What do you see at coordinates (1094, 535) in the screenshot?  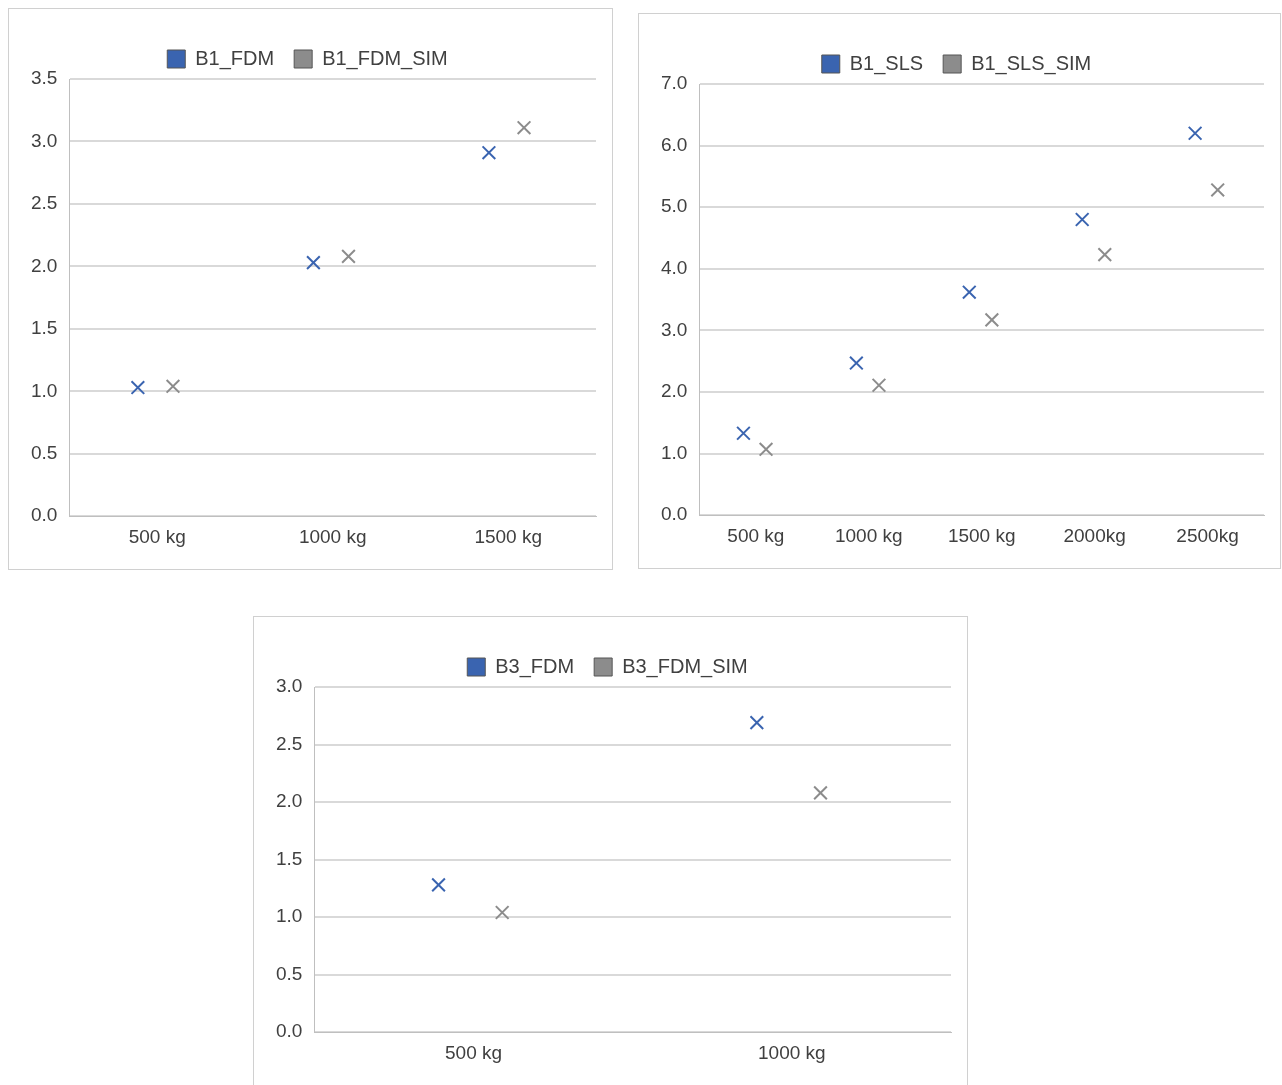 I see `x-tick-label: 2000kg` at bounding box center [1094, 535].